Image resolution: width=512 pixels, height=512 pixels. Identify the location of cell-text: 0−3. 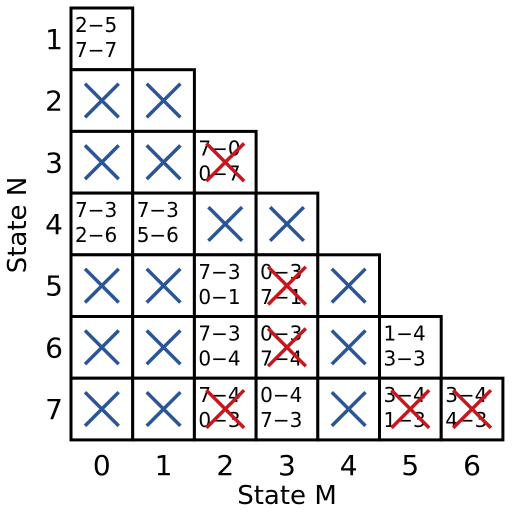
(219, 420).